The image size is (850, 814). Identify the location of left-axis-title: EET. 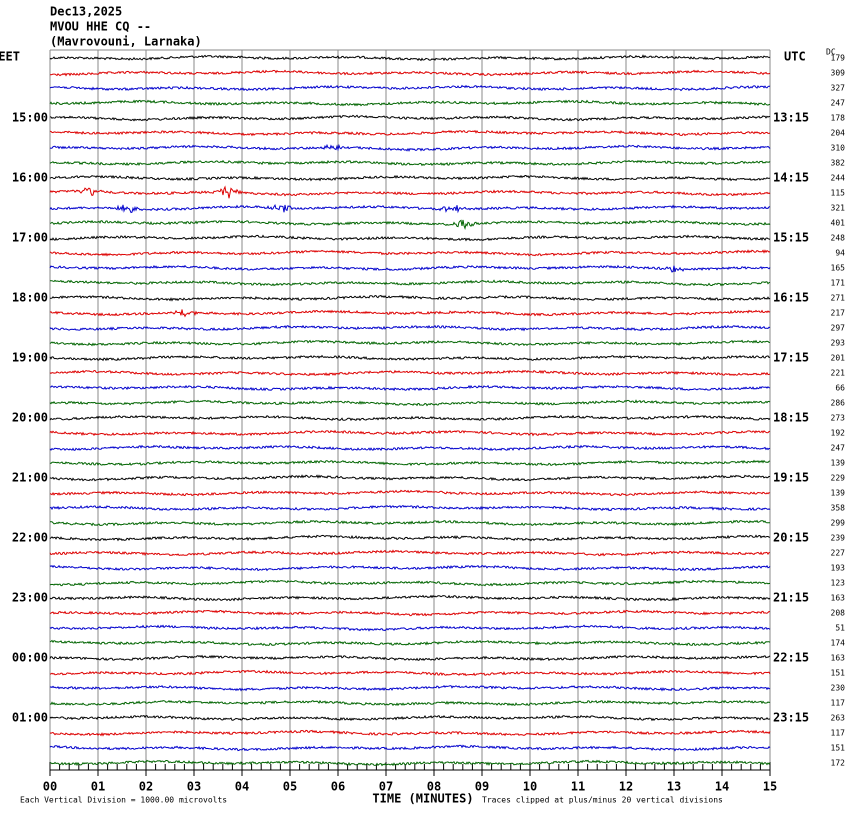
(10, 57).